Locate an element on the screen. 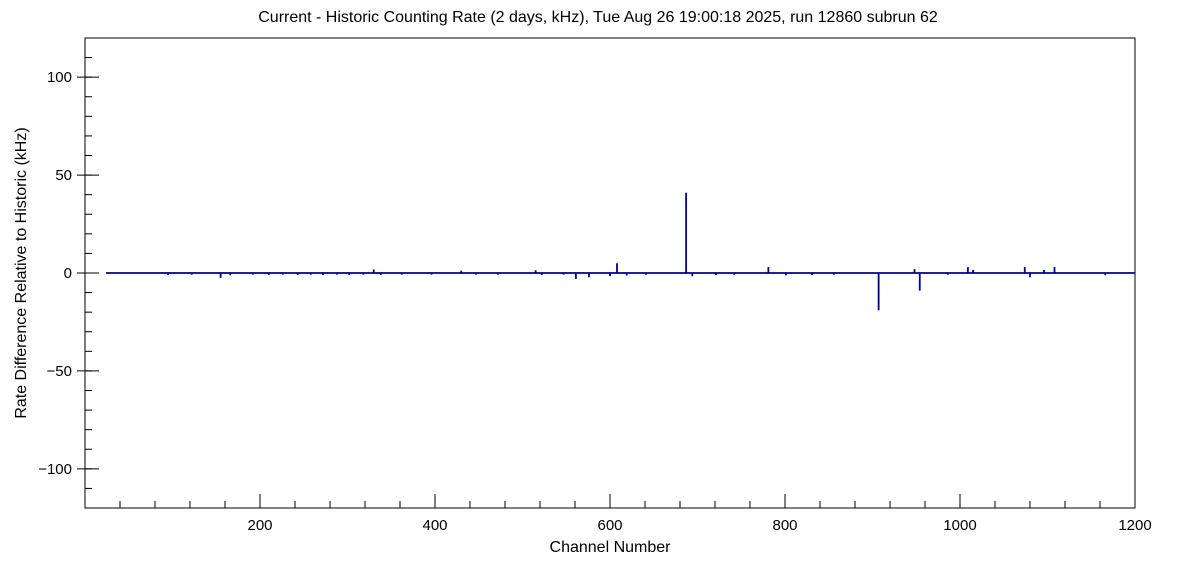 The width and height of the screenshot is (1196, 572). x-tick-label: 1200 is located at coordinates (1134, 525).